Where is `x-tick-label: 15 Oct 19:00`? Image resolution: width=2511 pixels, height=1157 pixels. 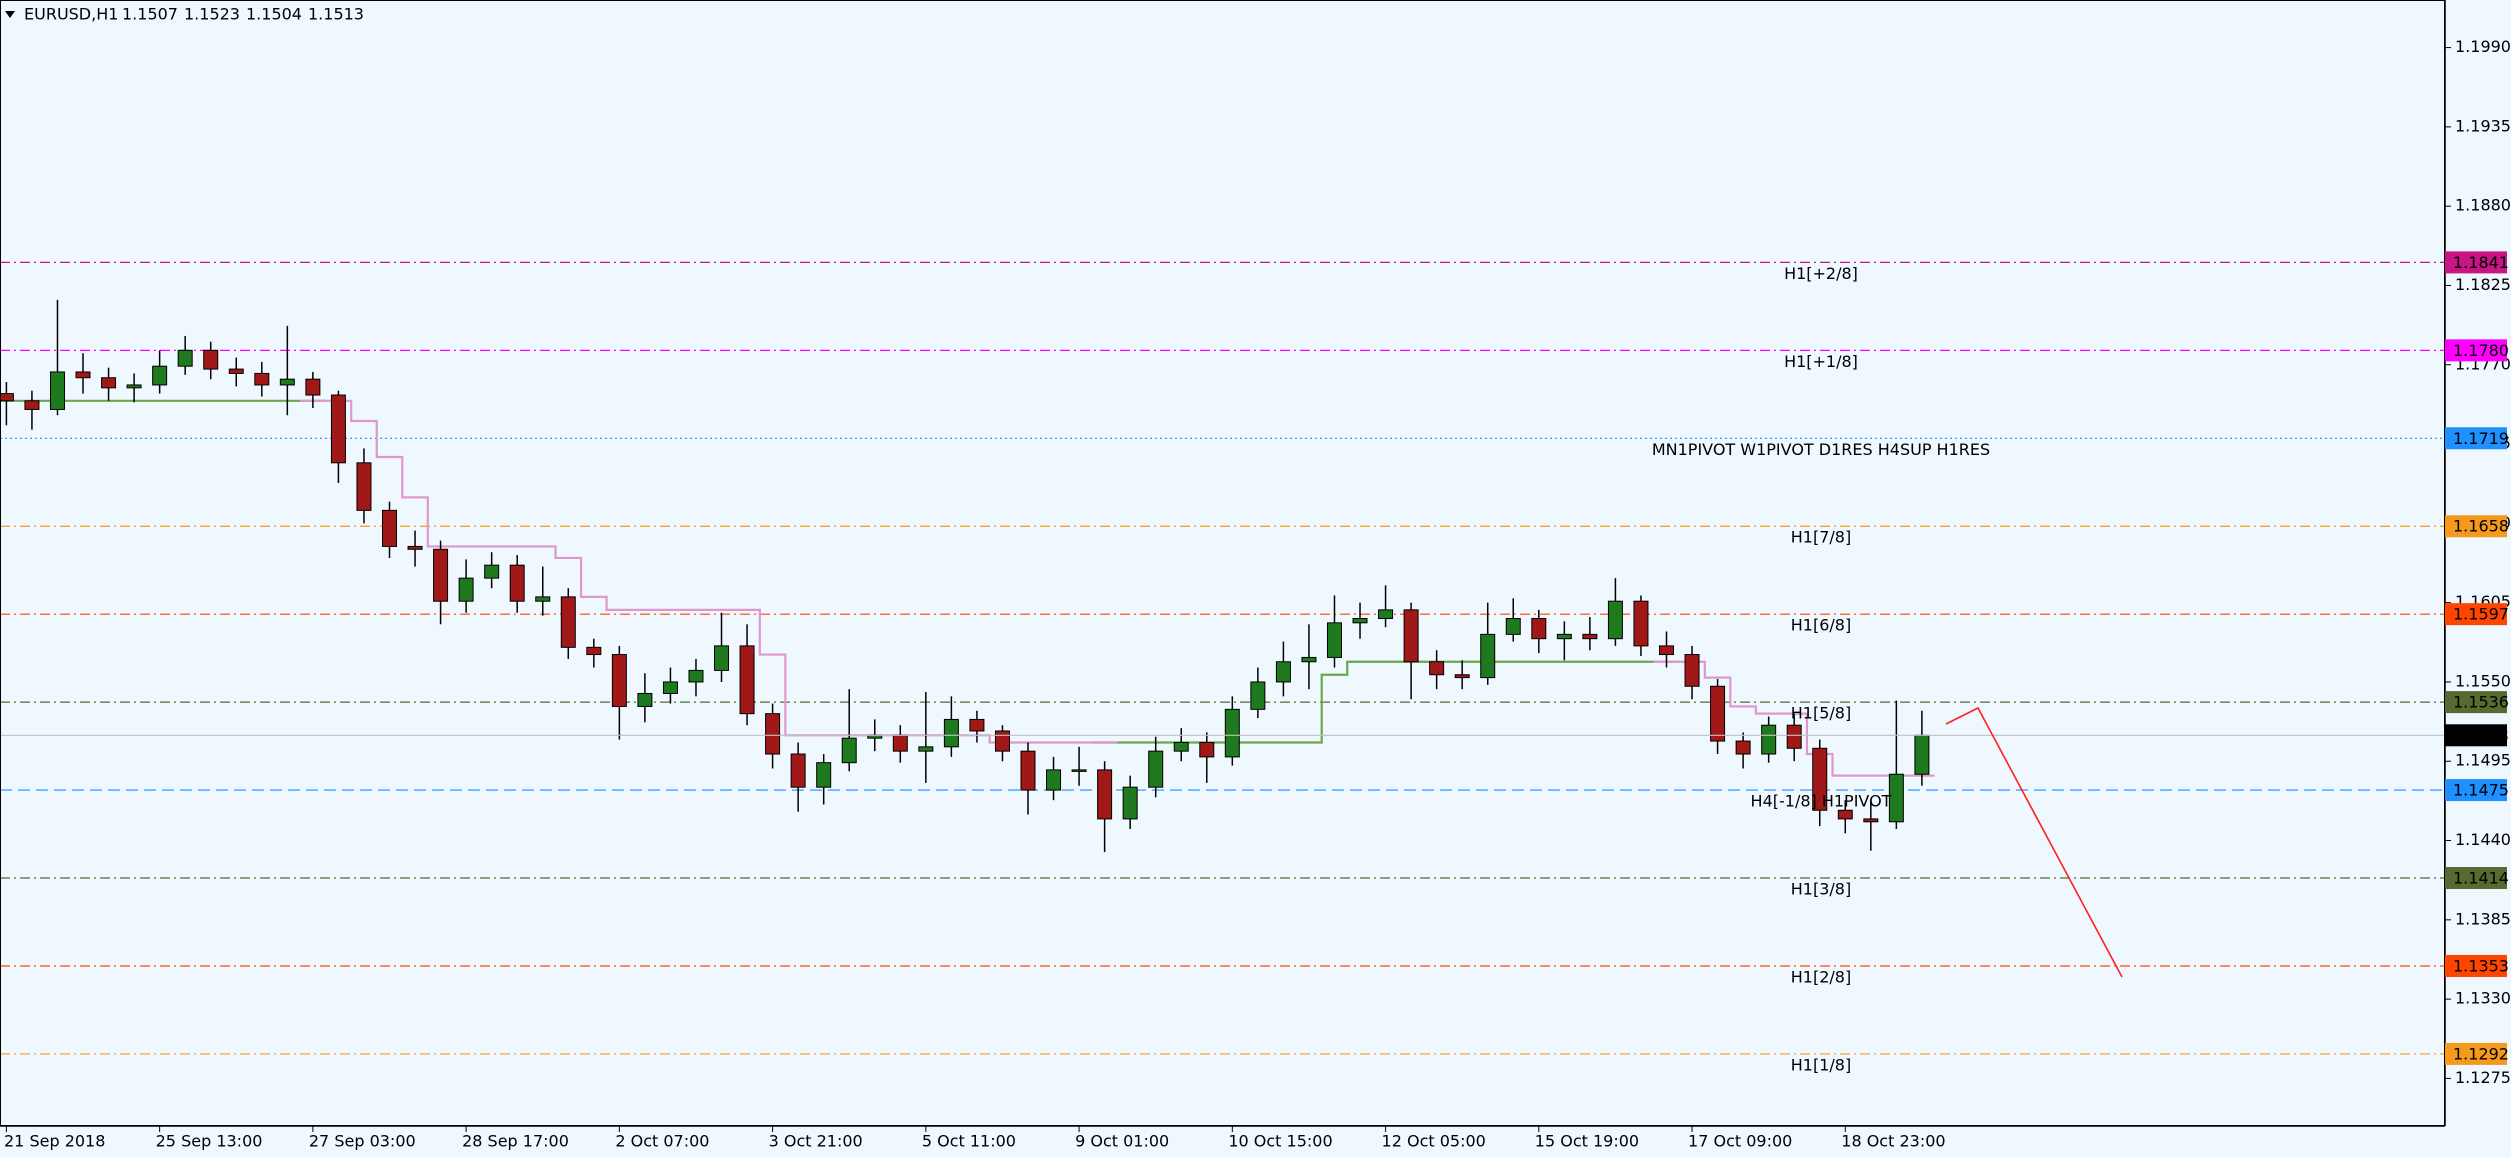
x-tick-label: 15 Oct 19:00 is located at coordinates (1587, 1141).